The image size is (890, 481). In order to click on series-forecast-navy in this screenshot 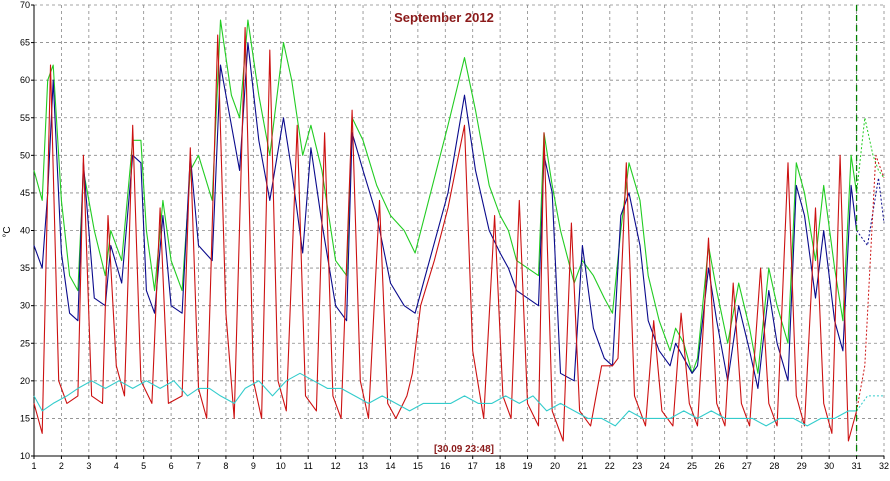, I will do `click(870, 212)`.